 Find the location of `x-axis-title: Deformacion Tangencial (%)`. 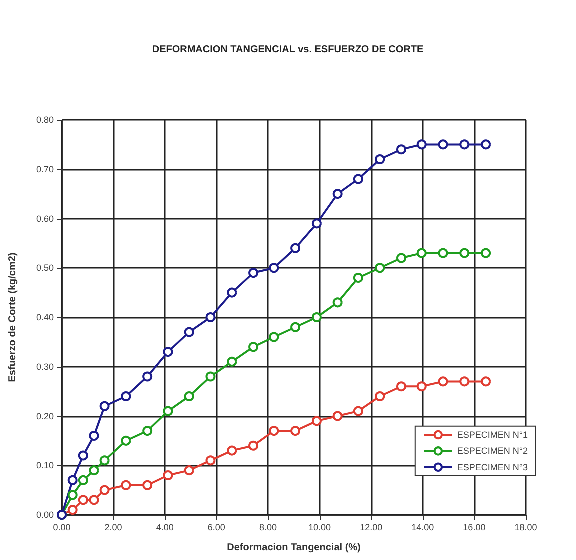

x-axis-title: Deformacion Tangencial (%) is located at coordinates (294, 548).